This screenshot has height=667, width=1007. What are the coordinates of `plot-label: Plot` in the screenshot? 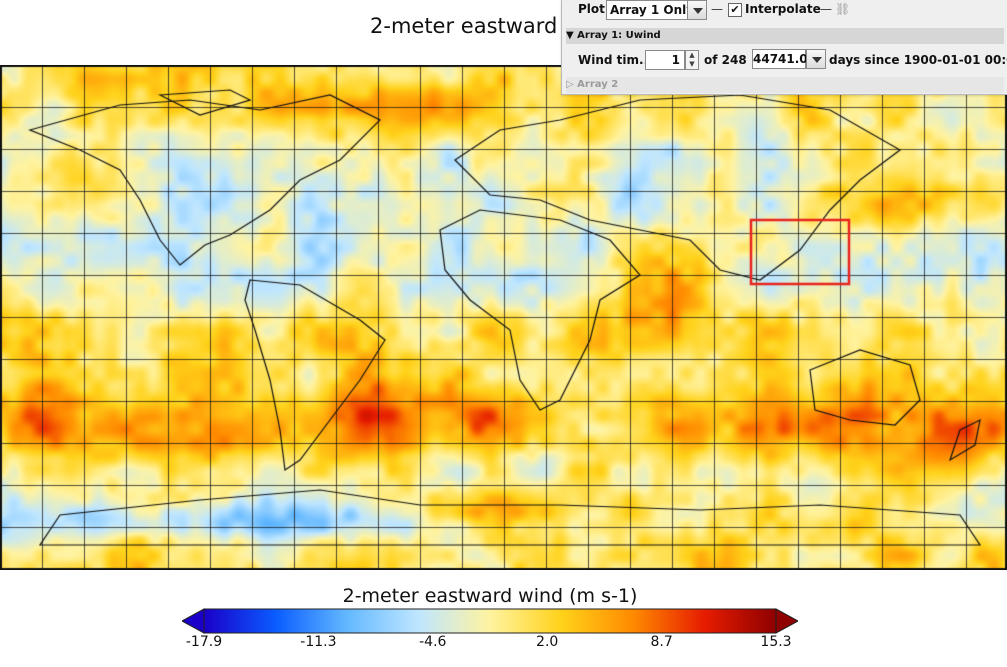 It's located at (591, 9).